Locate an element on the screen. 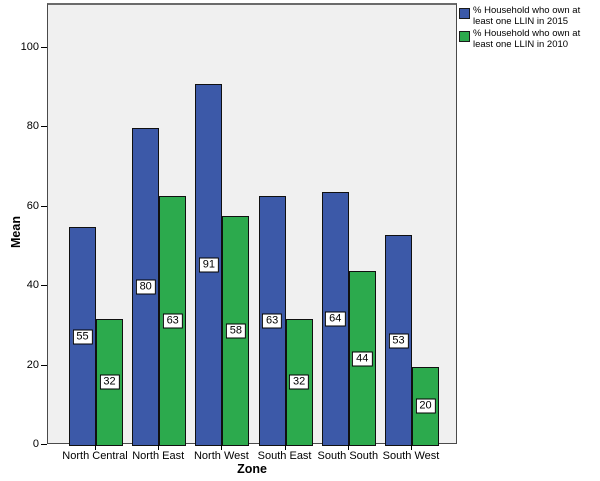  y-tick-label: 20 is located at coordinates (32, 364).